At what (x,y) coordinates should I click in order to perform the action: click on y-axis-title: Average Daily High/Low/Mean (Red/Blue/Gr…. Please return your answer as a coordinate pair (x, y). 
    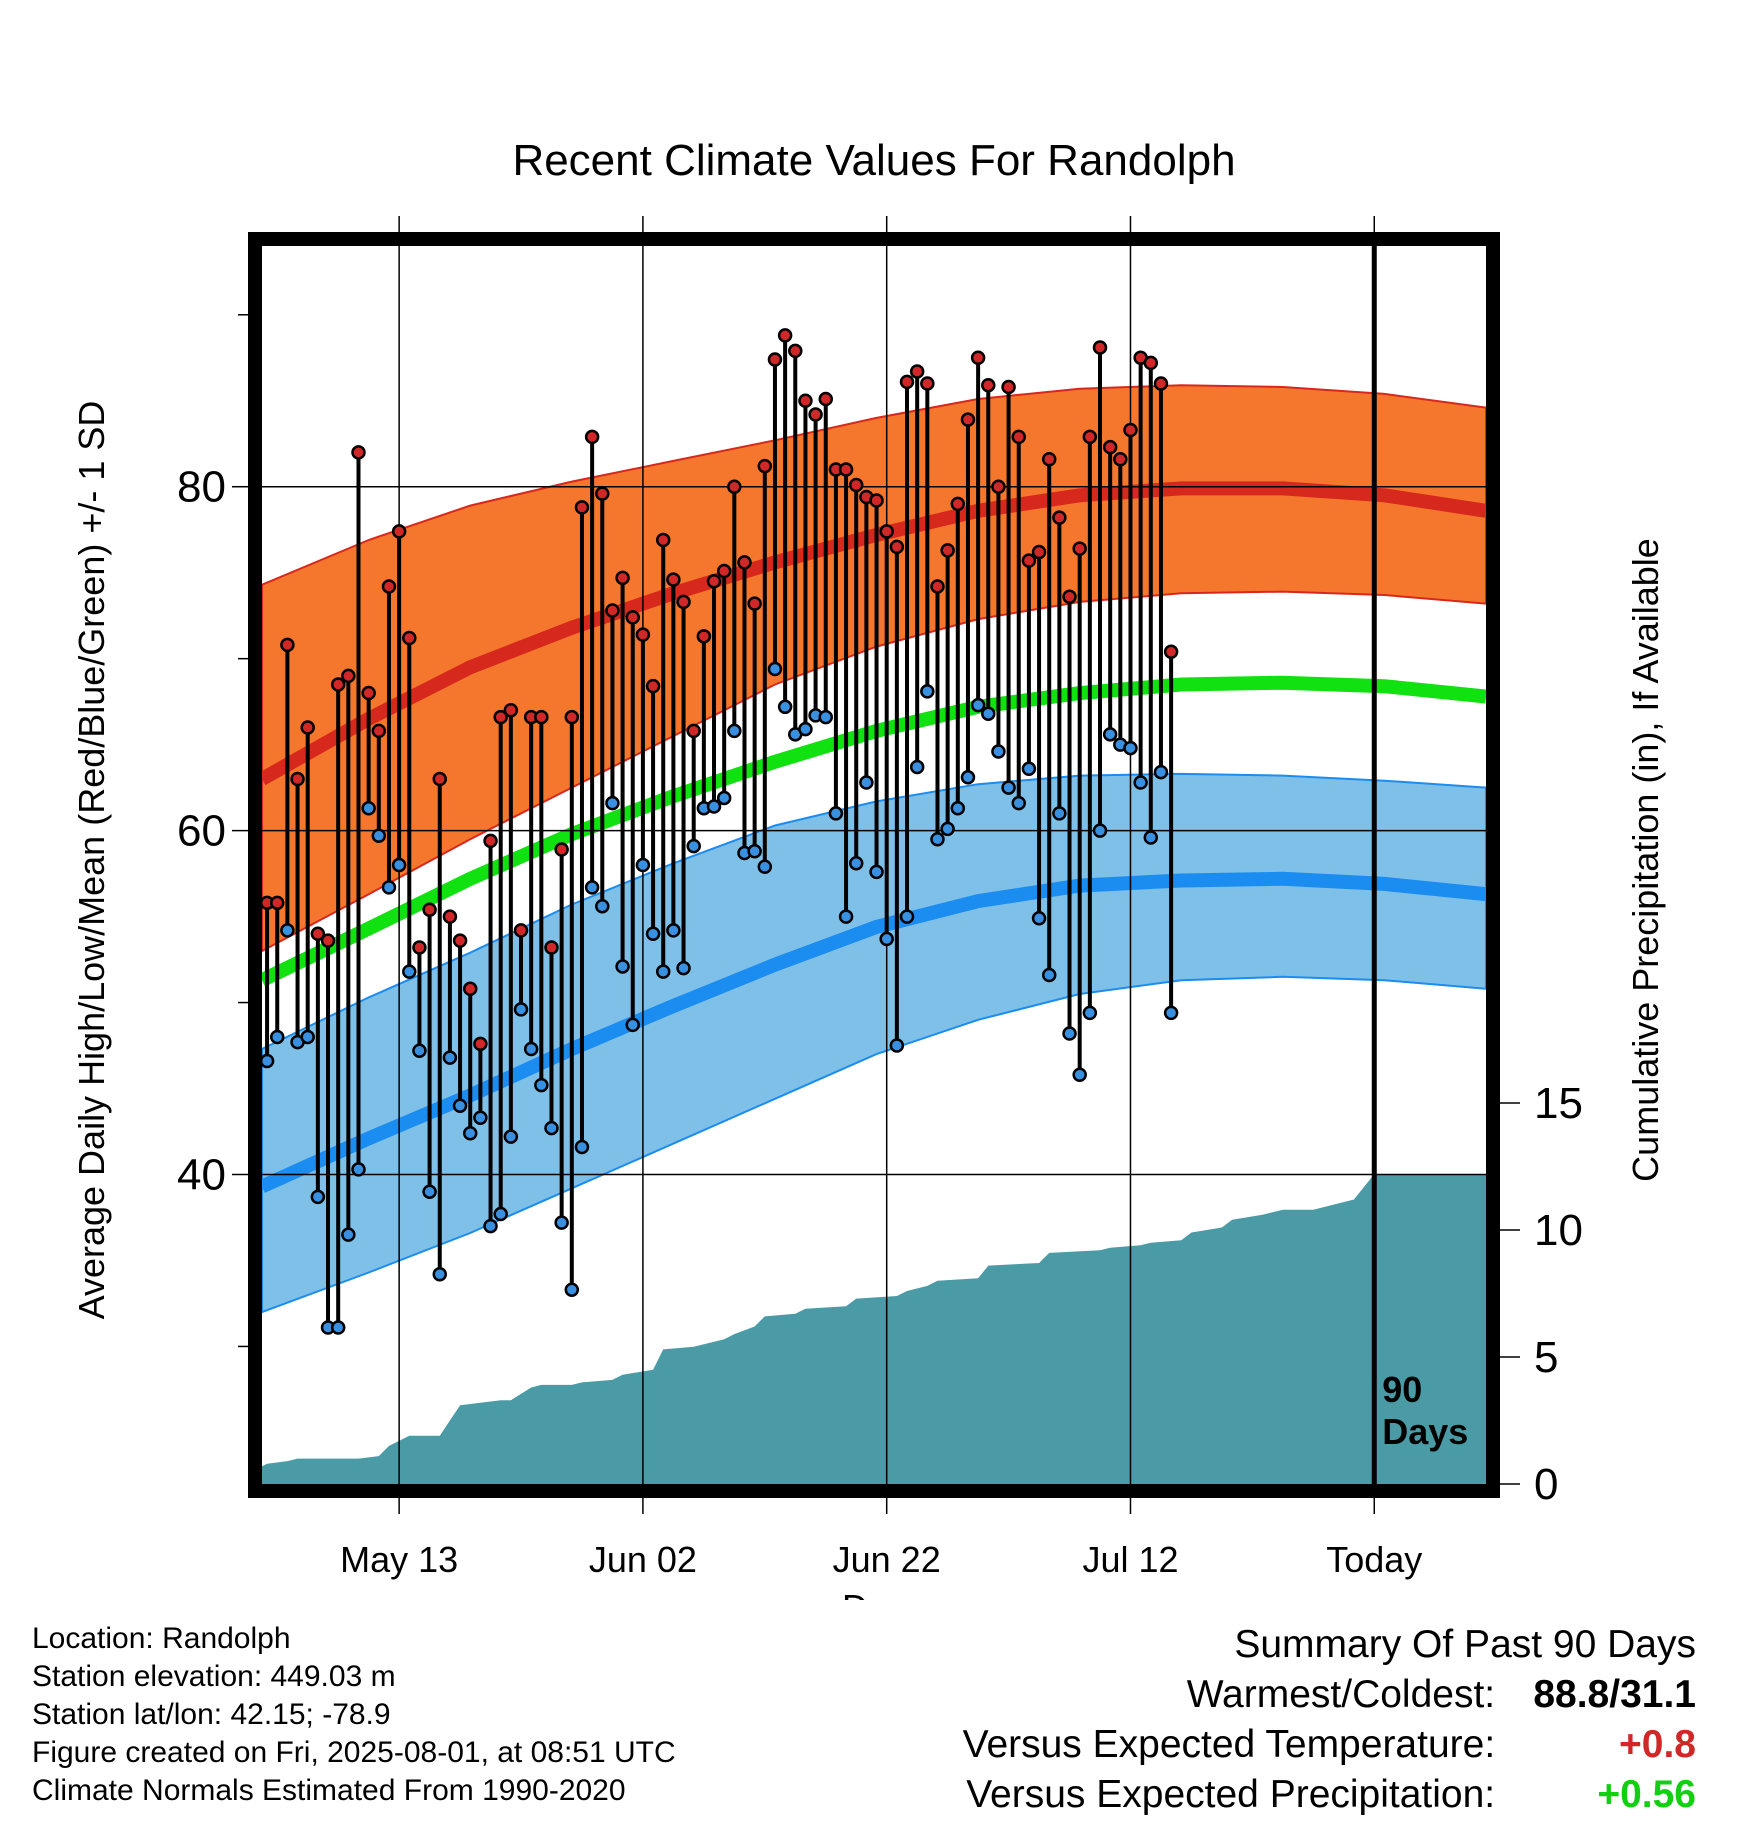
    Looking at the image, I should click on (91, 860).